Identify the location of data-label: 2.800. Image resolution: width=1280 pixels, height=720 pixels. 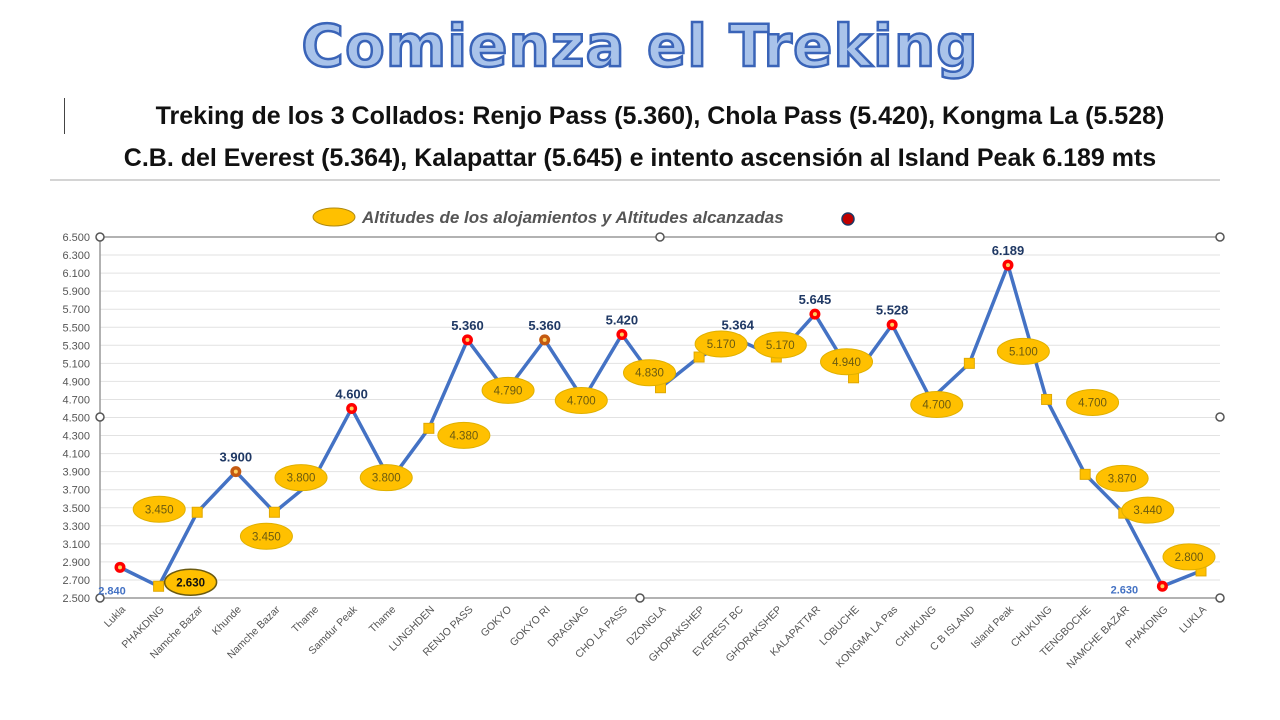
(1189, 558).